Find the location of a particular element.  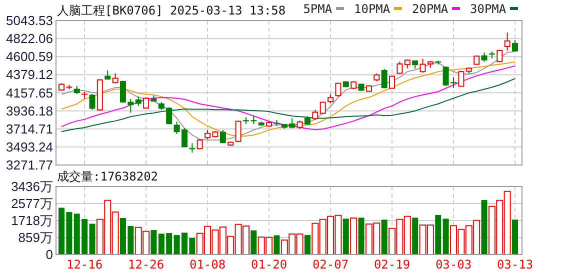

x-tick-label: 02-07 is located at coordinates (330, 265).